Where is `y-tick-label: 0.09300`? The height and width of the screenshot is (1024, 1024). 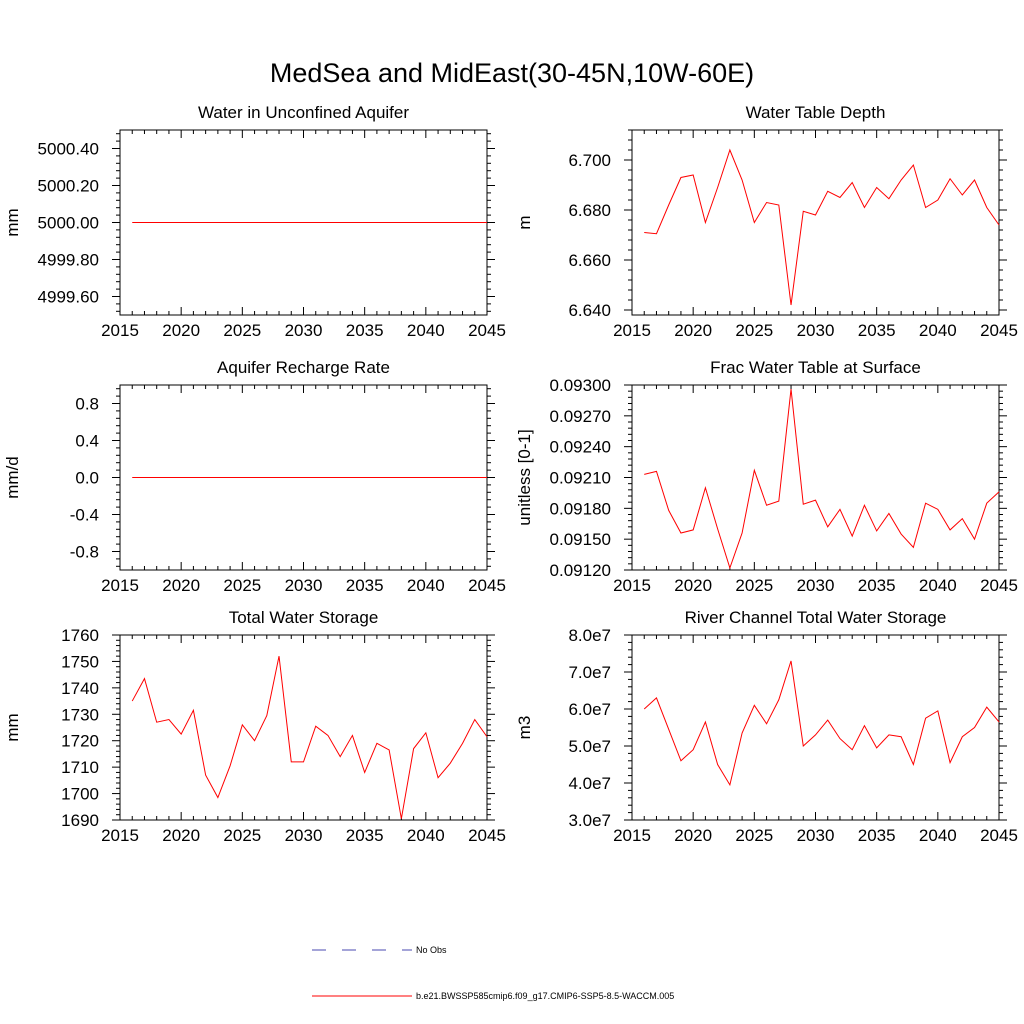
y-tick-label: 0.09300 is located at coordinates (580, 385).